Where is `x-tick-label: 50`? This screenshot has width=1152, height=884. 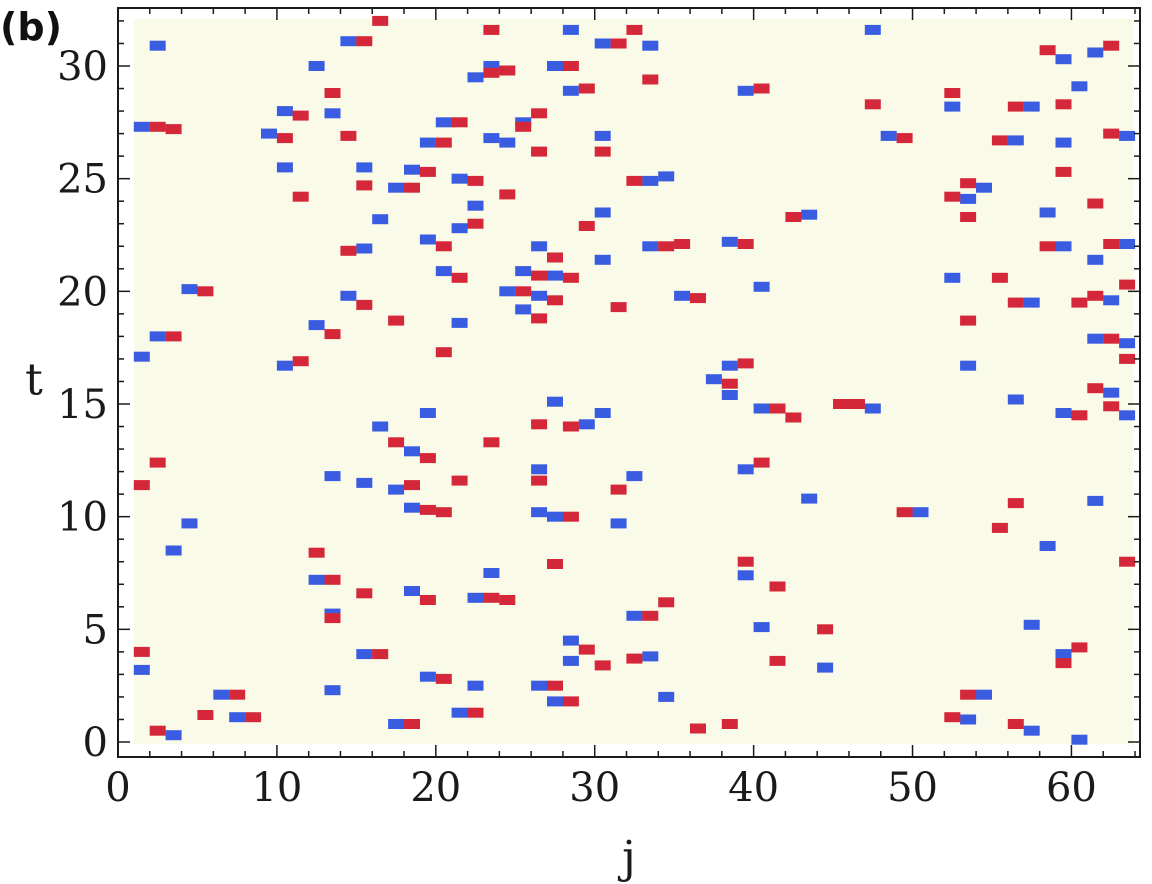 x-tick-label: 50 is located at coordinates (912, 788).